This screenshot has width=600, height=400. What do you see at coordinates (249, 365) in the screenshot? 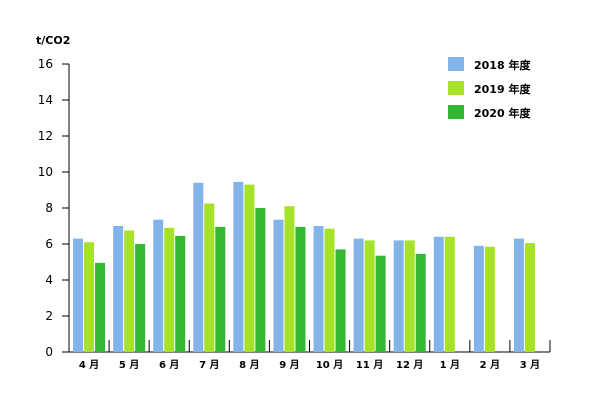
I see `x-tick-label: 8 月` at bounding box center [249, 365].